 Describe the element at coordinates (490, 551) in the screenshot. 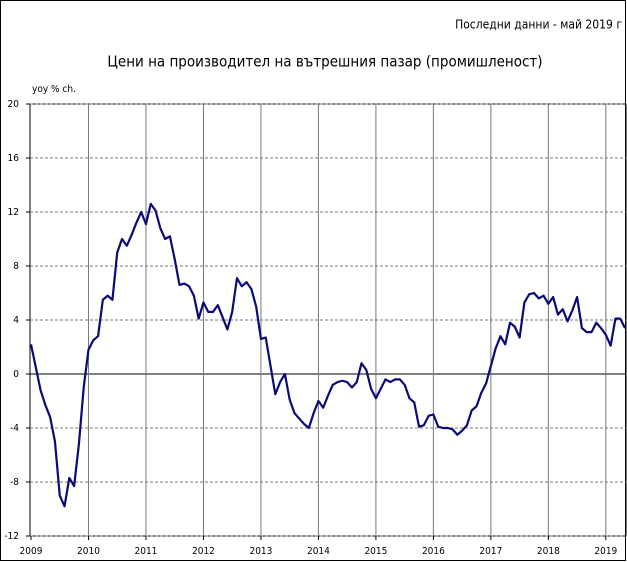

I see `x-tick-label: 2017` at that location.